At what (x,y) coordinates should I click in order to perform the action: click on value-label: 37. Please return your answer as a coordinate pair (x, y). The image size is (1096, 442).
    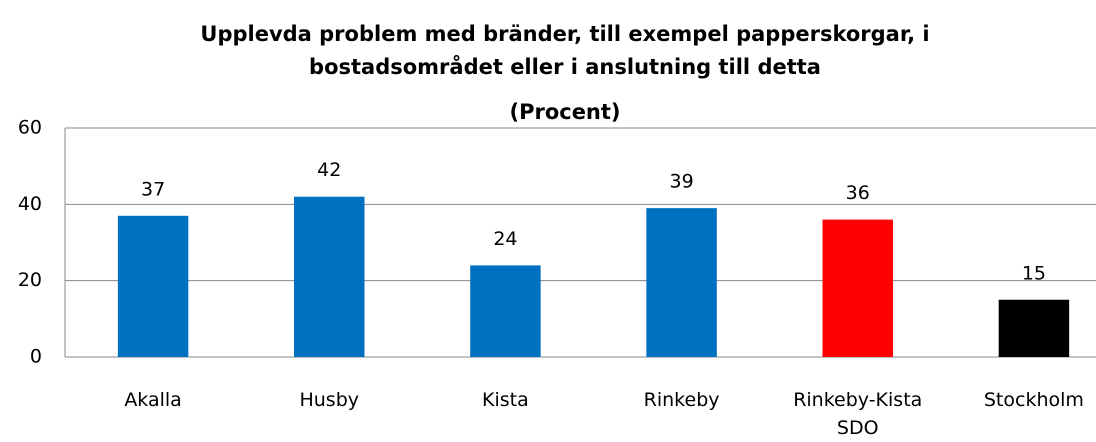
    Looking at the image, I should click on (153, 189).